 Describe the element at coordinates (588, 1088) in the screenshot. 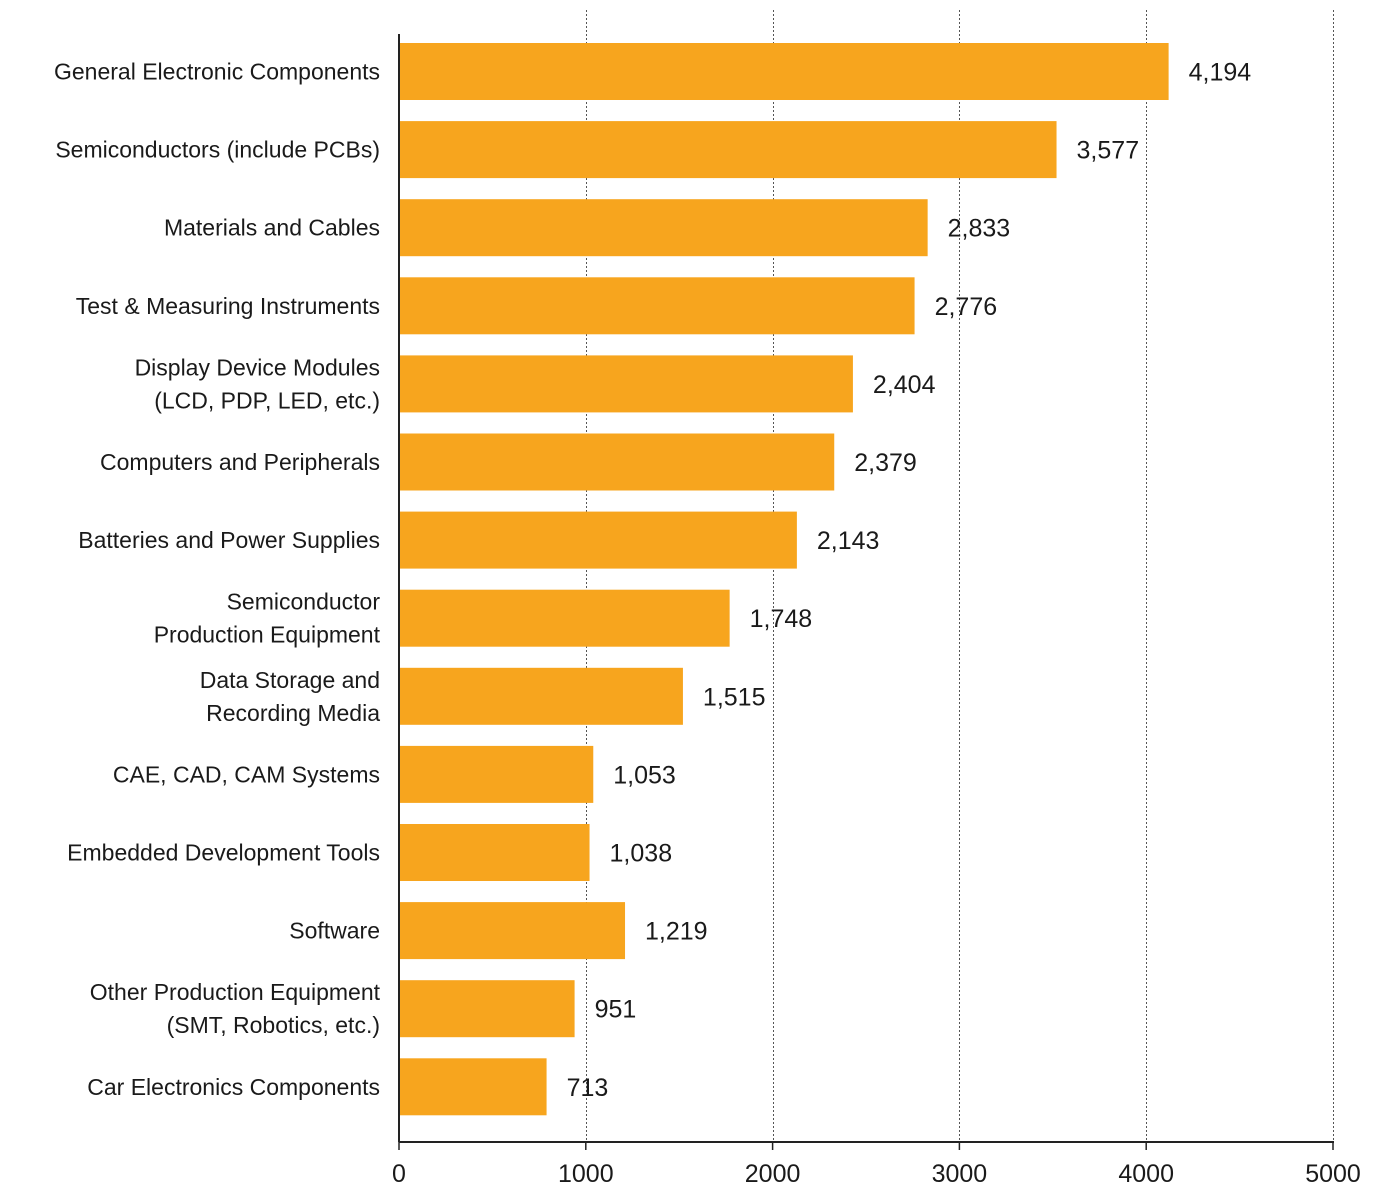

I see `data-label-13: 713` at that location.